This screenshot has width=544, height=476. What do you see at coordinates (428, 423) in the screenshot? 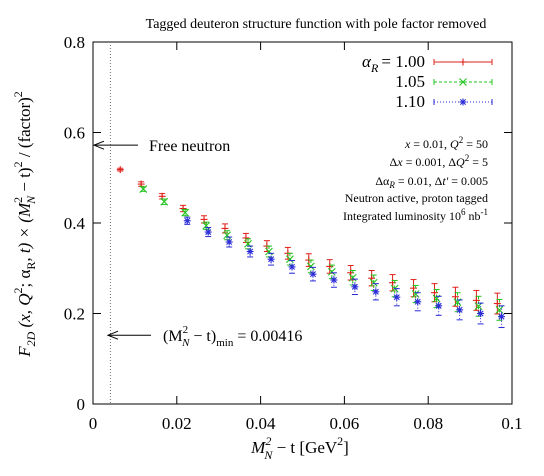
I see `x-tick-label: 0.08` at bounding box center [428, 423].